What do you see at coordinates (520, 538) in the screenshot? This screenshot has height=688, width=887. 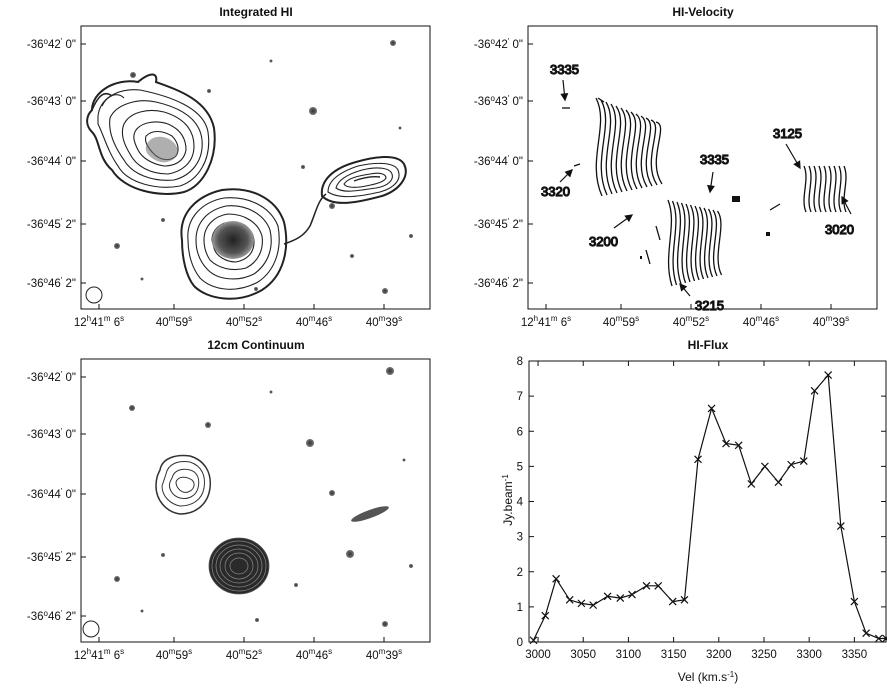 I see `y-tick-label: 3` at bounding box center [520, 538].